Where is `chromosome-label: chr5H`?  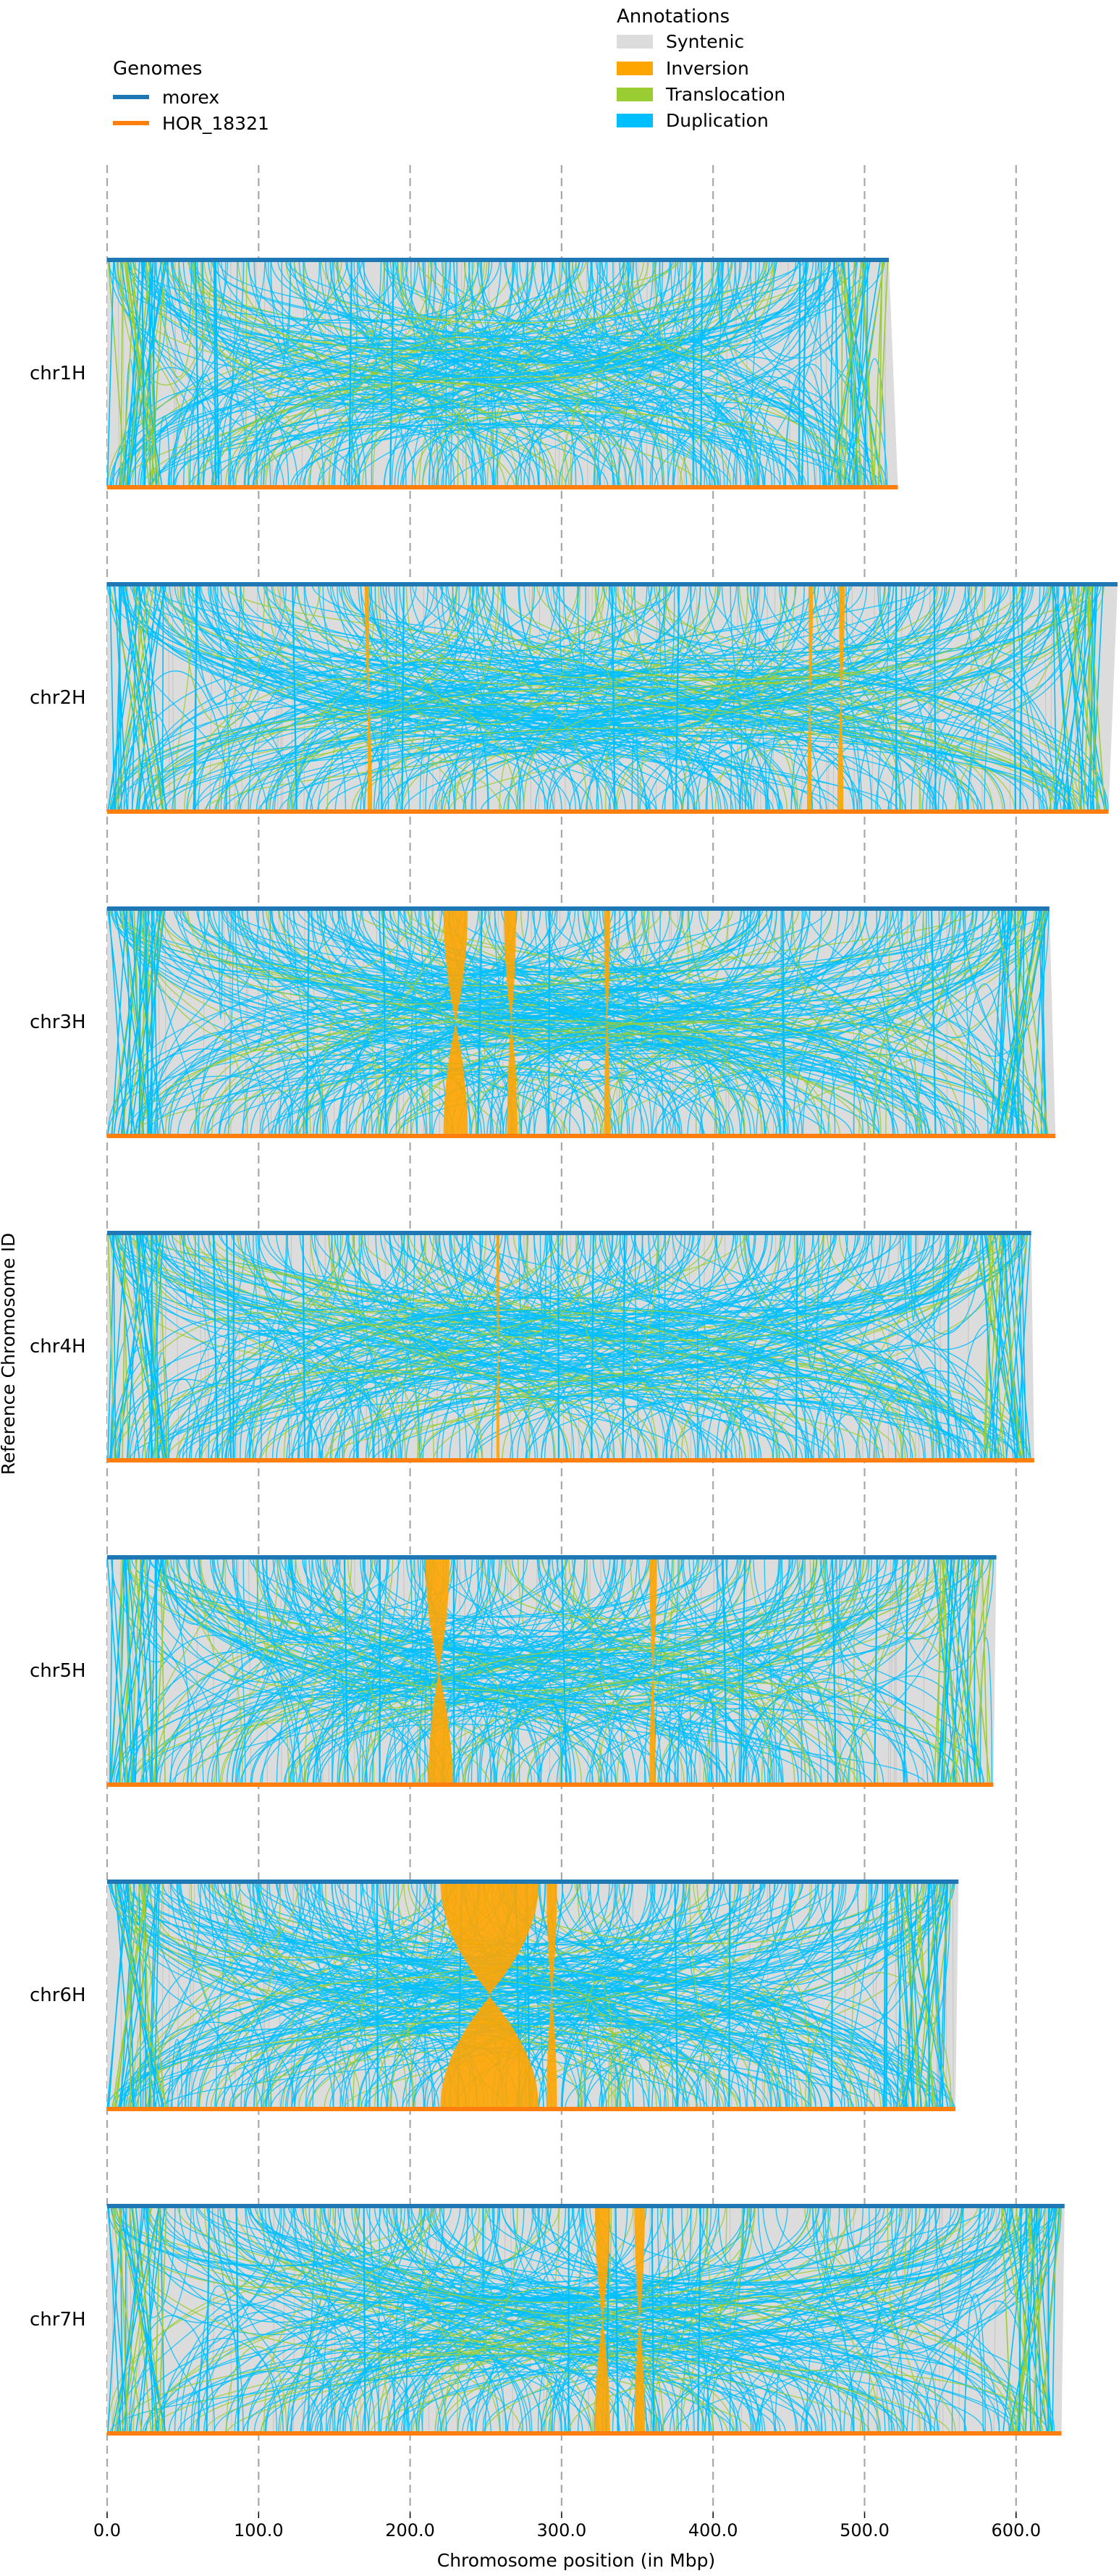
chromosome-label: chr5H is located at coordinates (58, 1671).